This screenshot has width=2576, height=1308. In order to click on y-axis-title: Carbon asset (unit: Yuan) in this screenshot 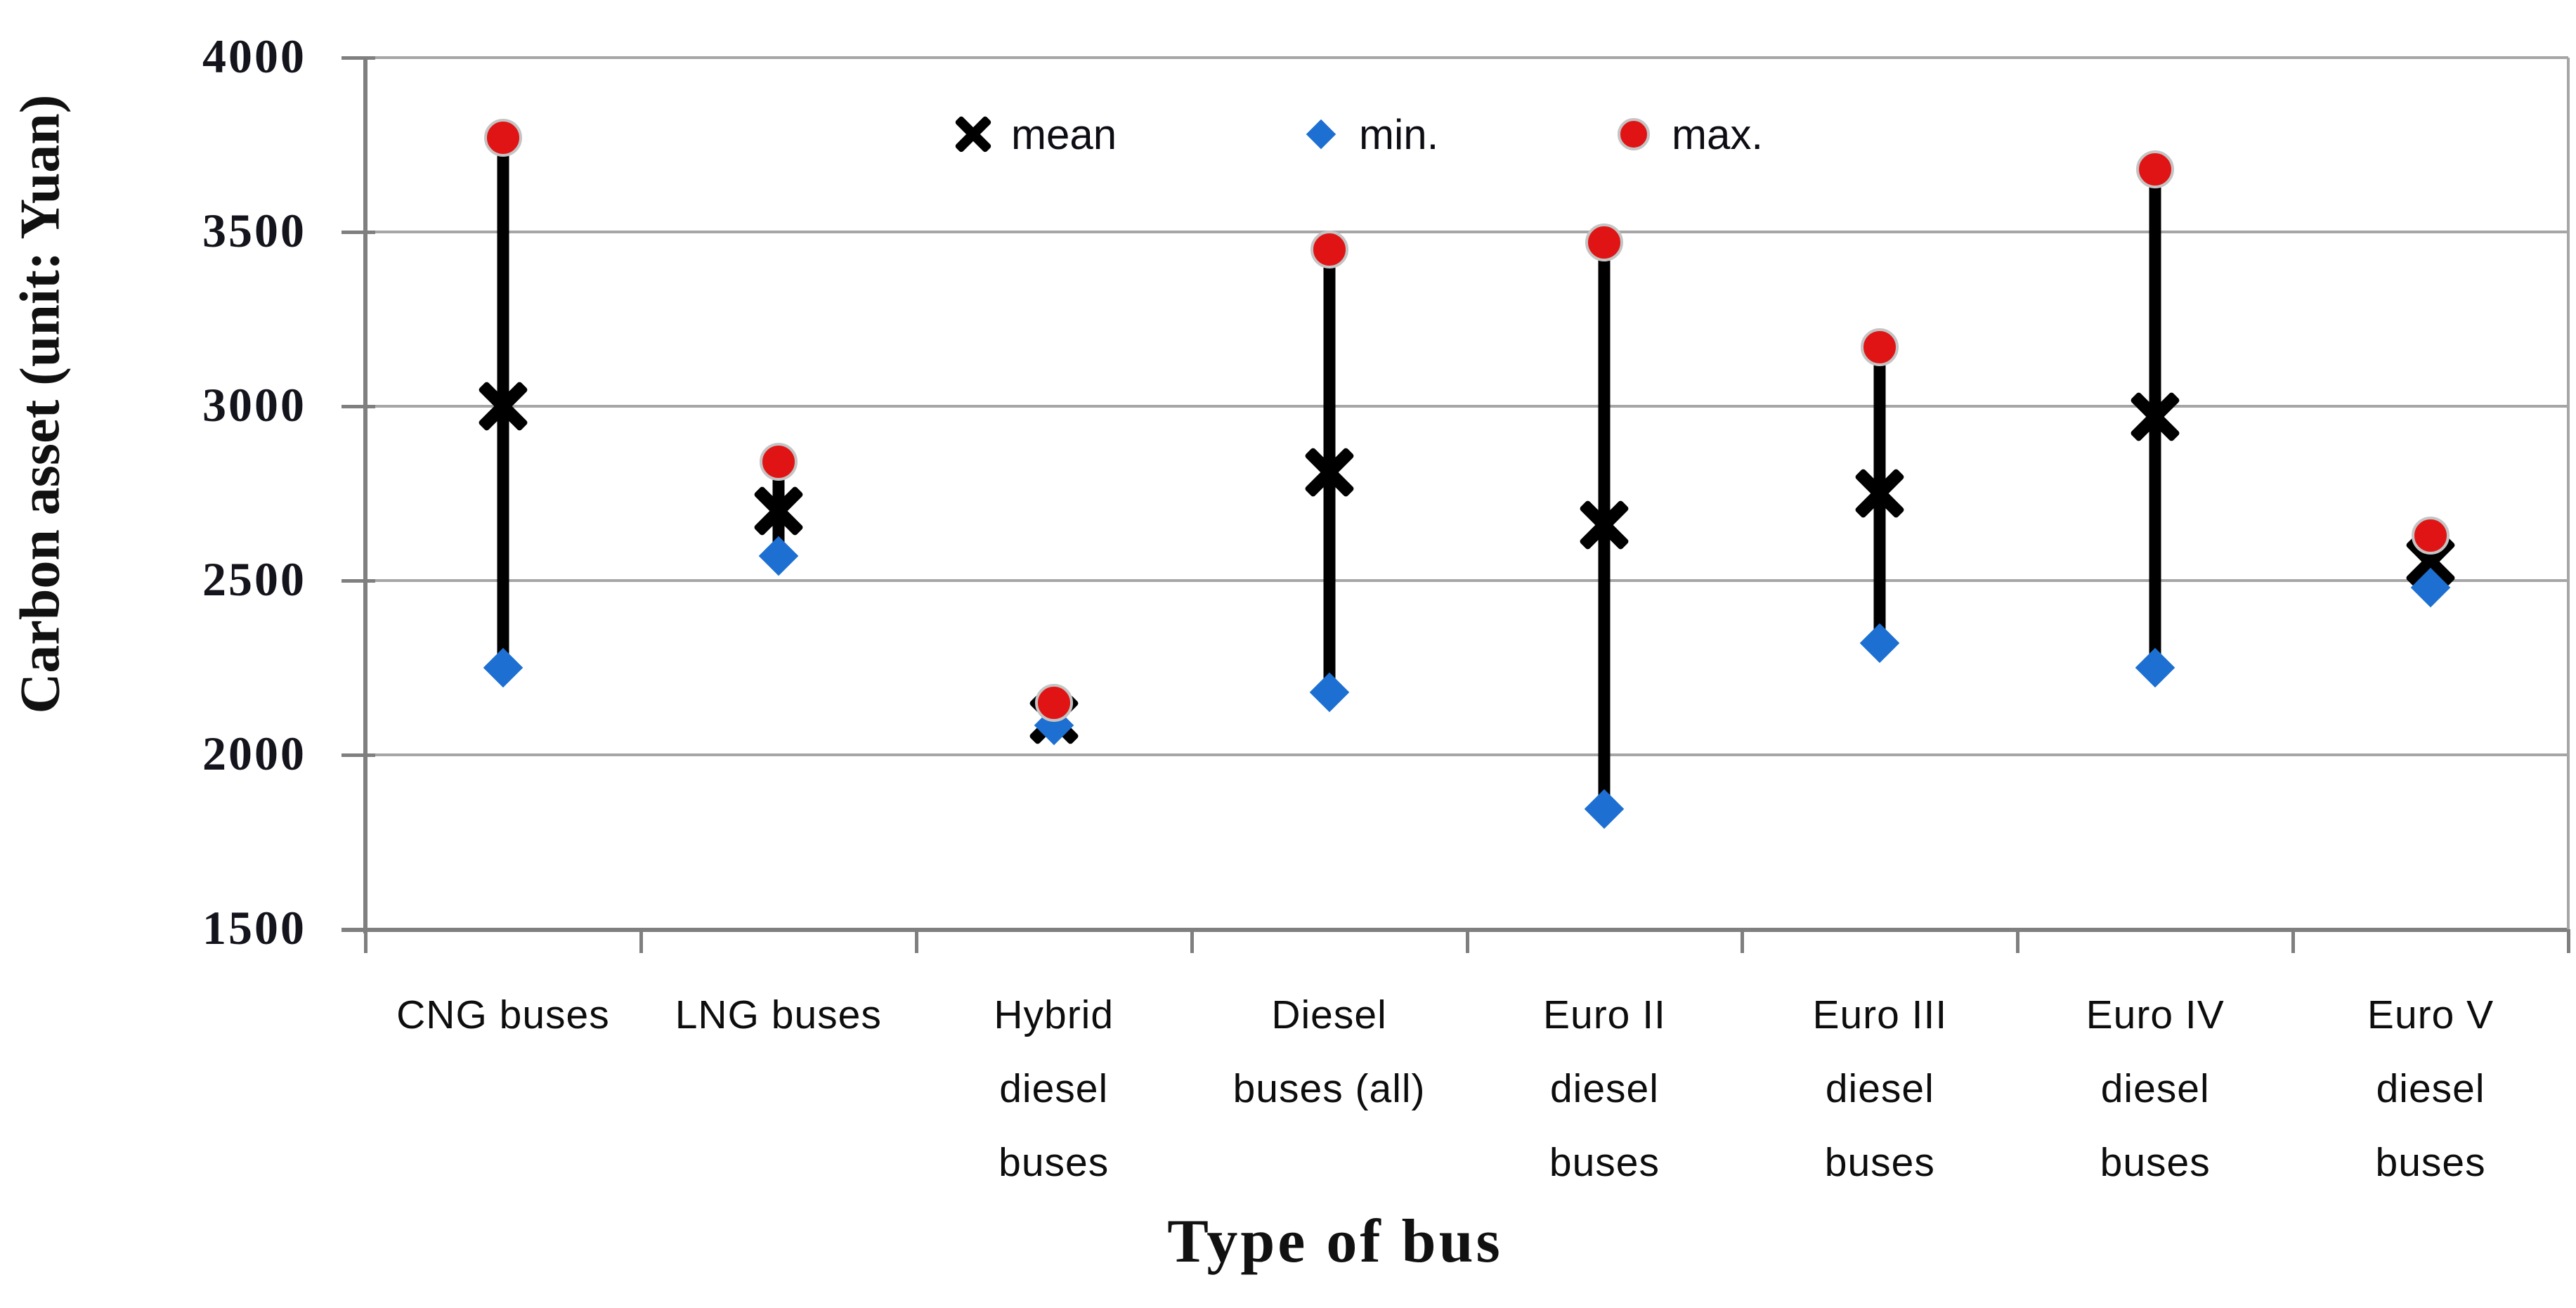, I will do `click(40, 404)`.